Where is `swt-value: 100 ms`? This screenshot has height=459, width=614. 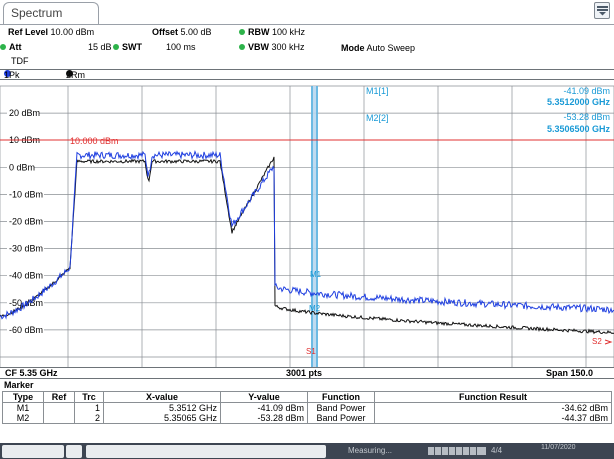
swt-value: 100 ms is located at coordinates (181, 47).